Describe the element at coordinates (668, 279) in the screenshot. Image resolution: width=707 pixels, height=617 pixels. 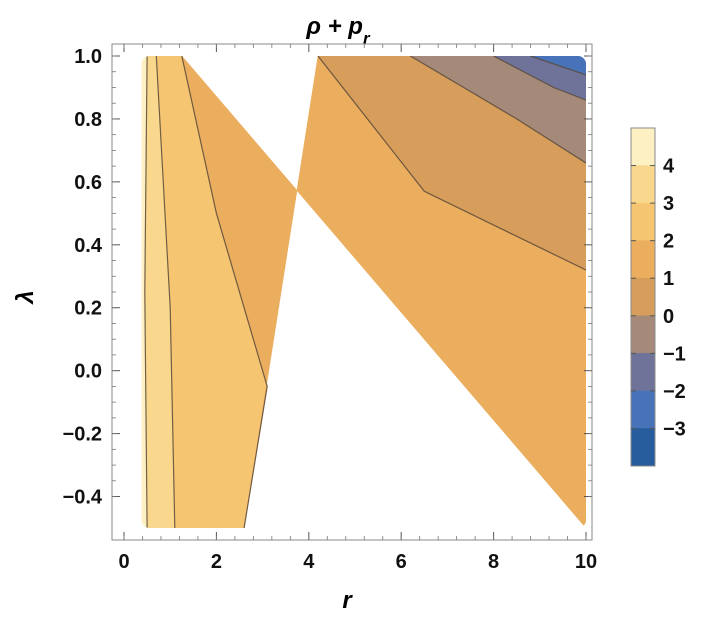
I see `colorbar-tick-label: 1` at that location.